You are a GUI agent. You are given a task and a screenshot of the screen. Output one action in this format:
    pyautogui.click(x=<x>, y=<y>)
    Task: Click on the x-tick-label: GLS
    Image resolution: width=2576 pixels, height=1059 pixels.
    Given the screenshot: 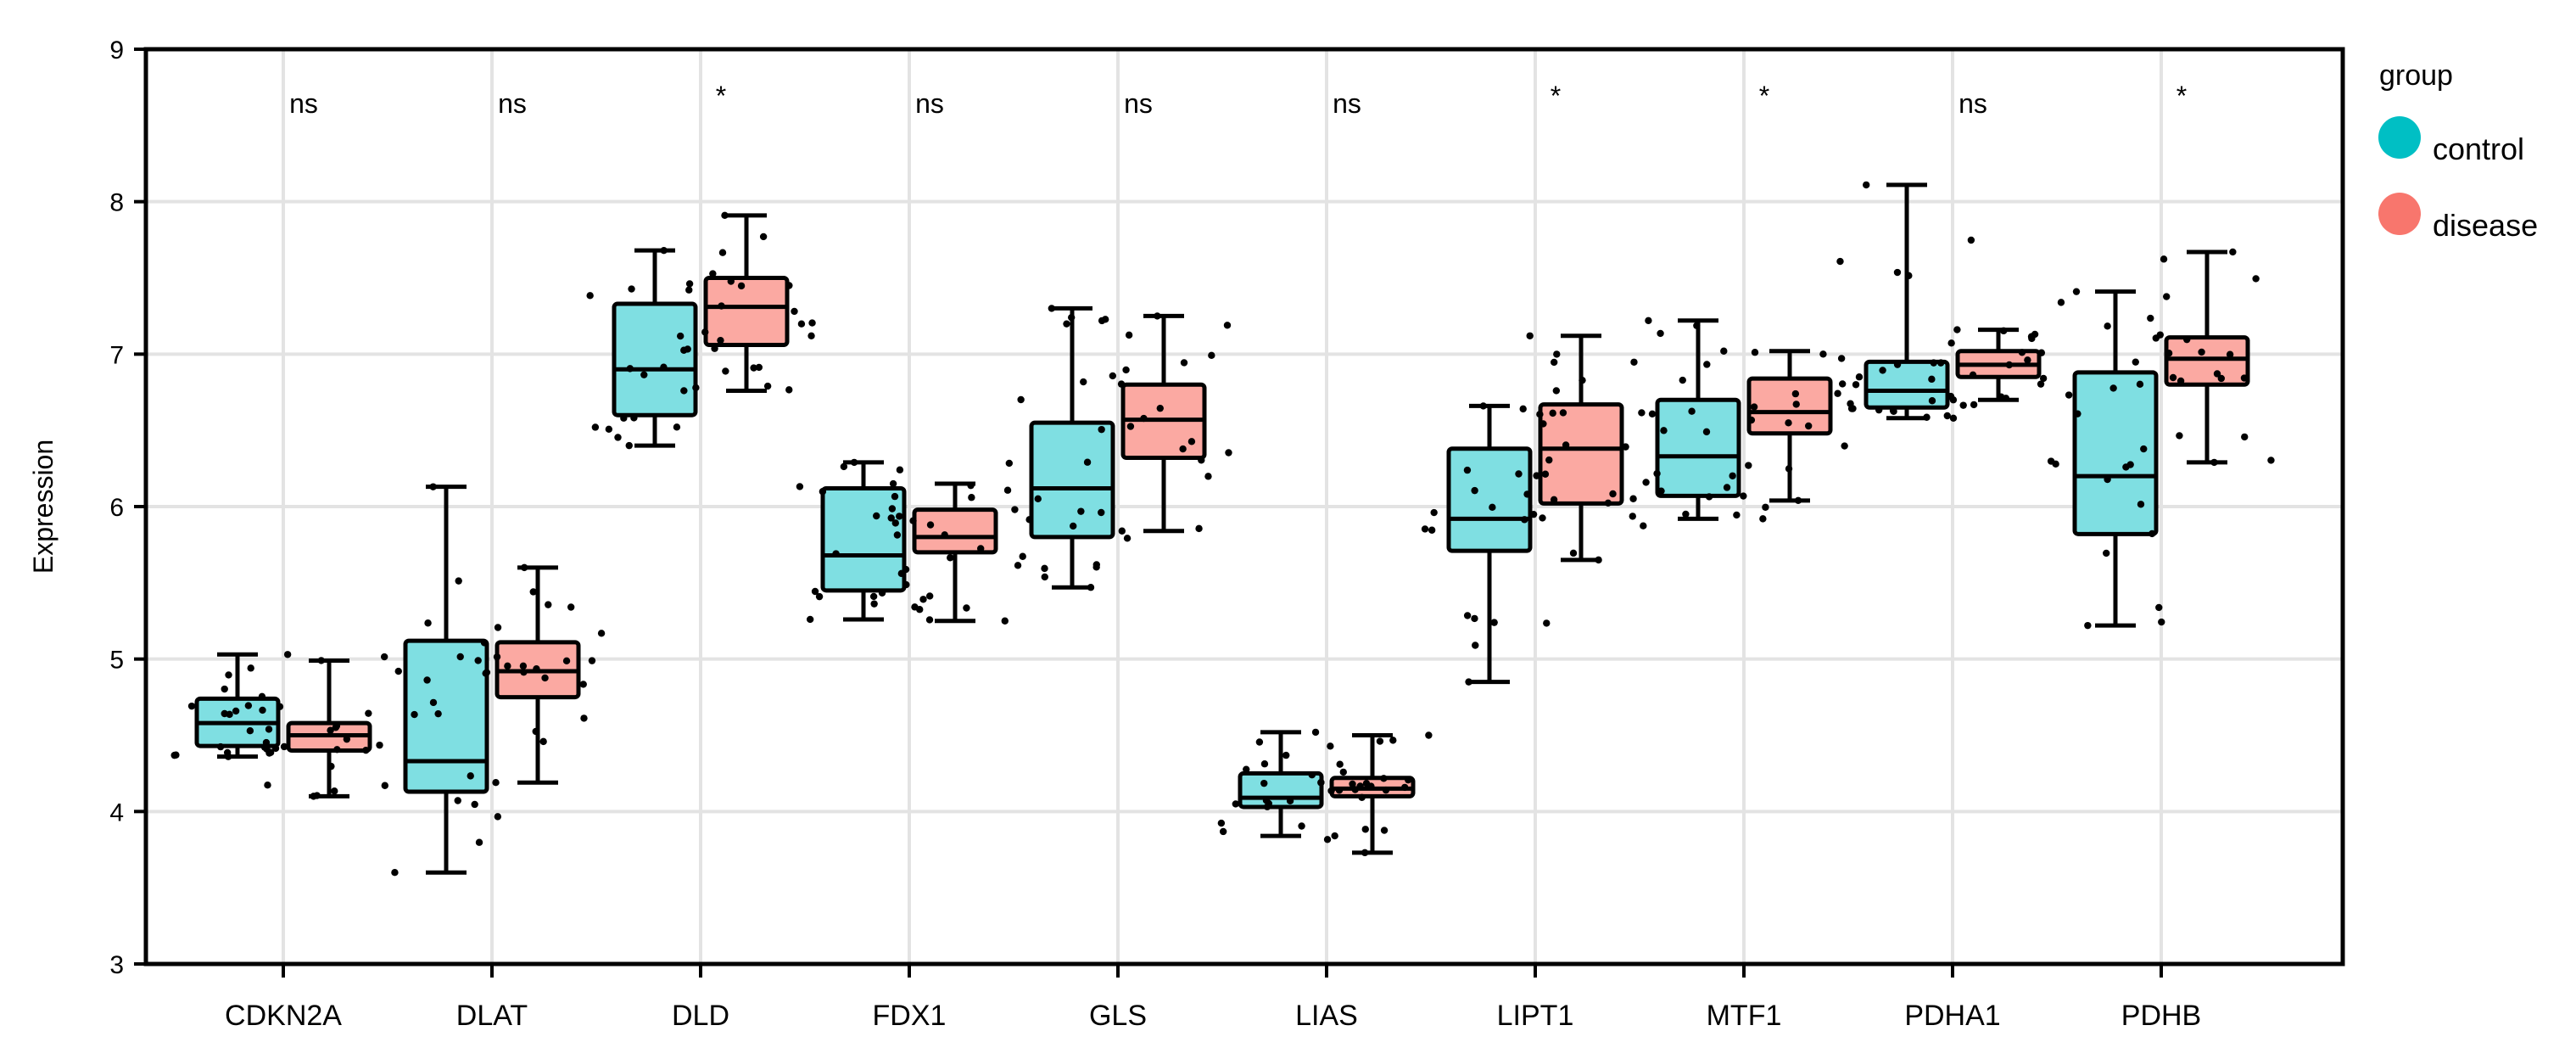 What is the action you would take?
    pyautogui.click(x=1118, y=1016)
    